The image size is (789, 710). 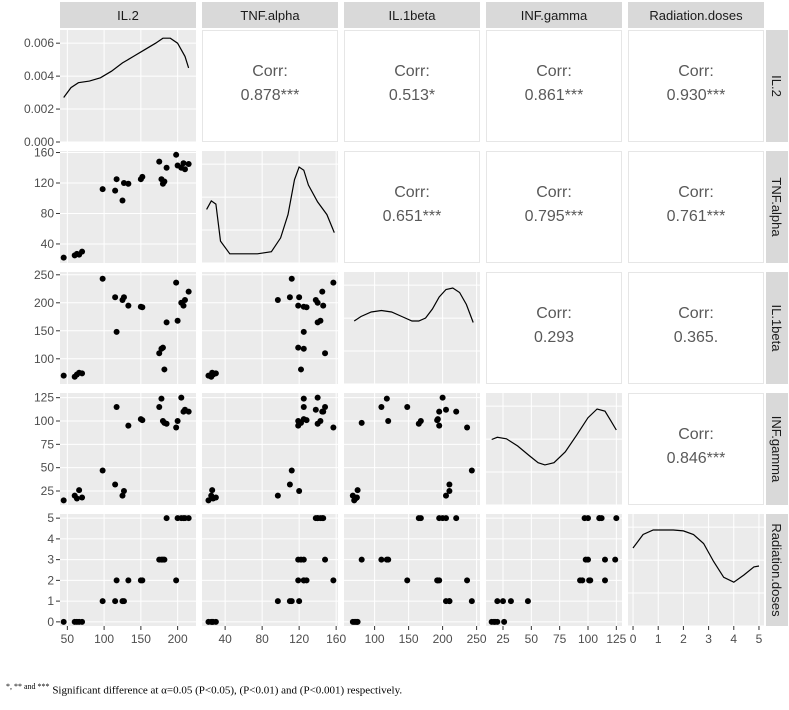 What do you see at coordinates (554, 216) in the screenshot?
I see `corr-value-tnf-alpha-vs-inf-gamma: 0.795***` at bounding box center [554, 216].